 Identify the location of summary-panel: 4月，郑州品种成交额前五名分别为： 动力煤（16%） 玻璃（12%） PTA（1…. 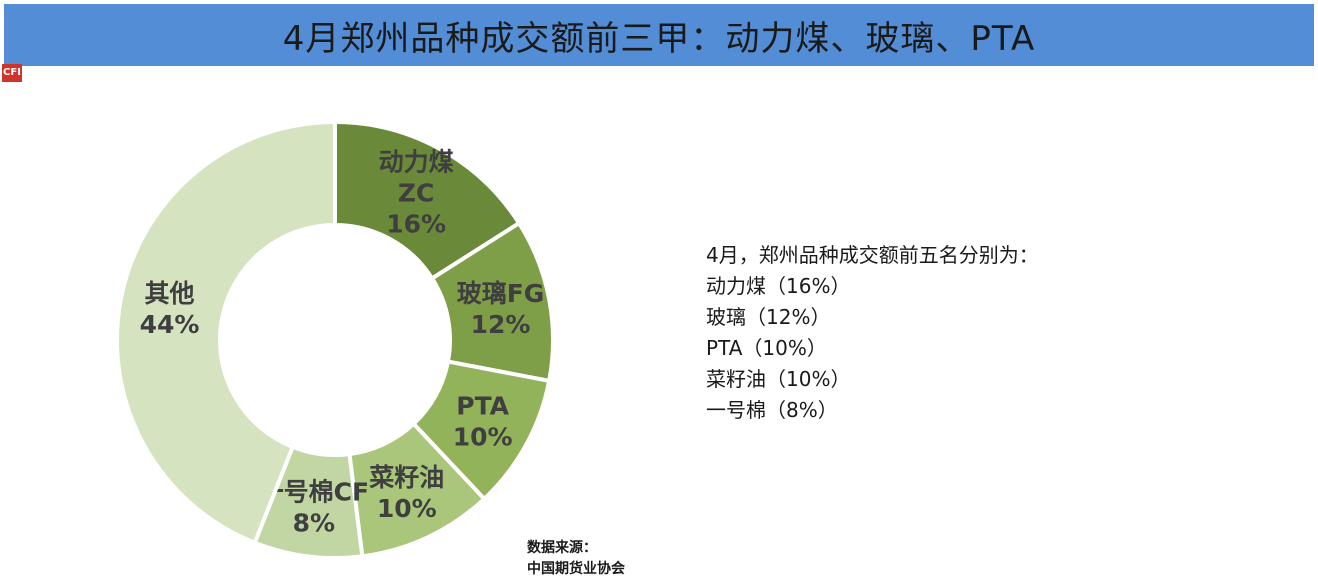
(872, 333).